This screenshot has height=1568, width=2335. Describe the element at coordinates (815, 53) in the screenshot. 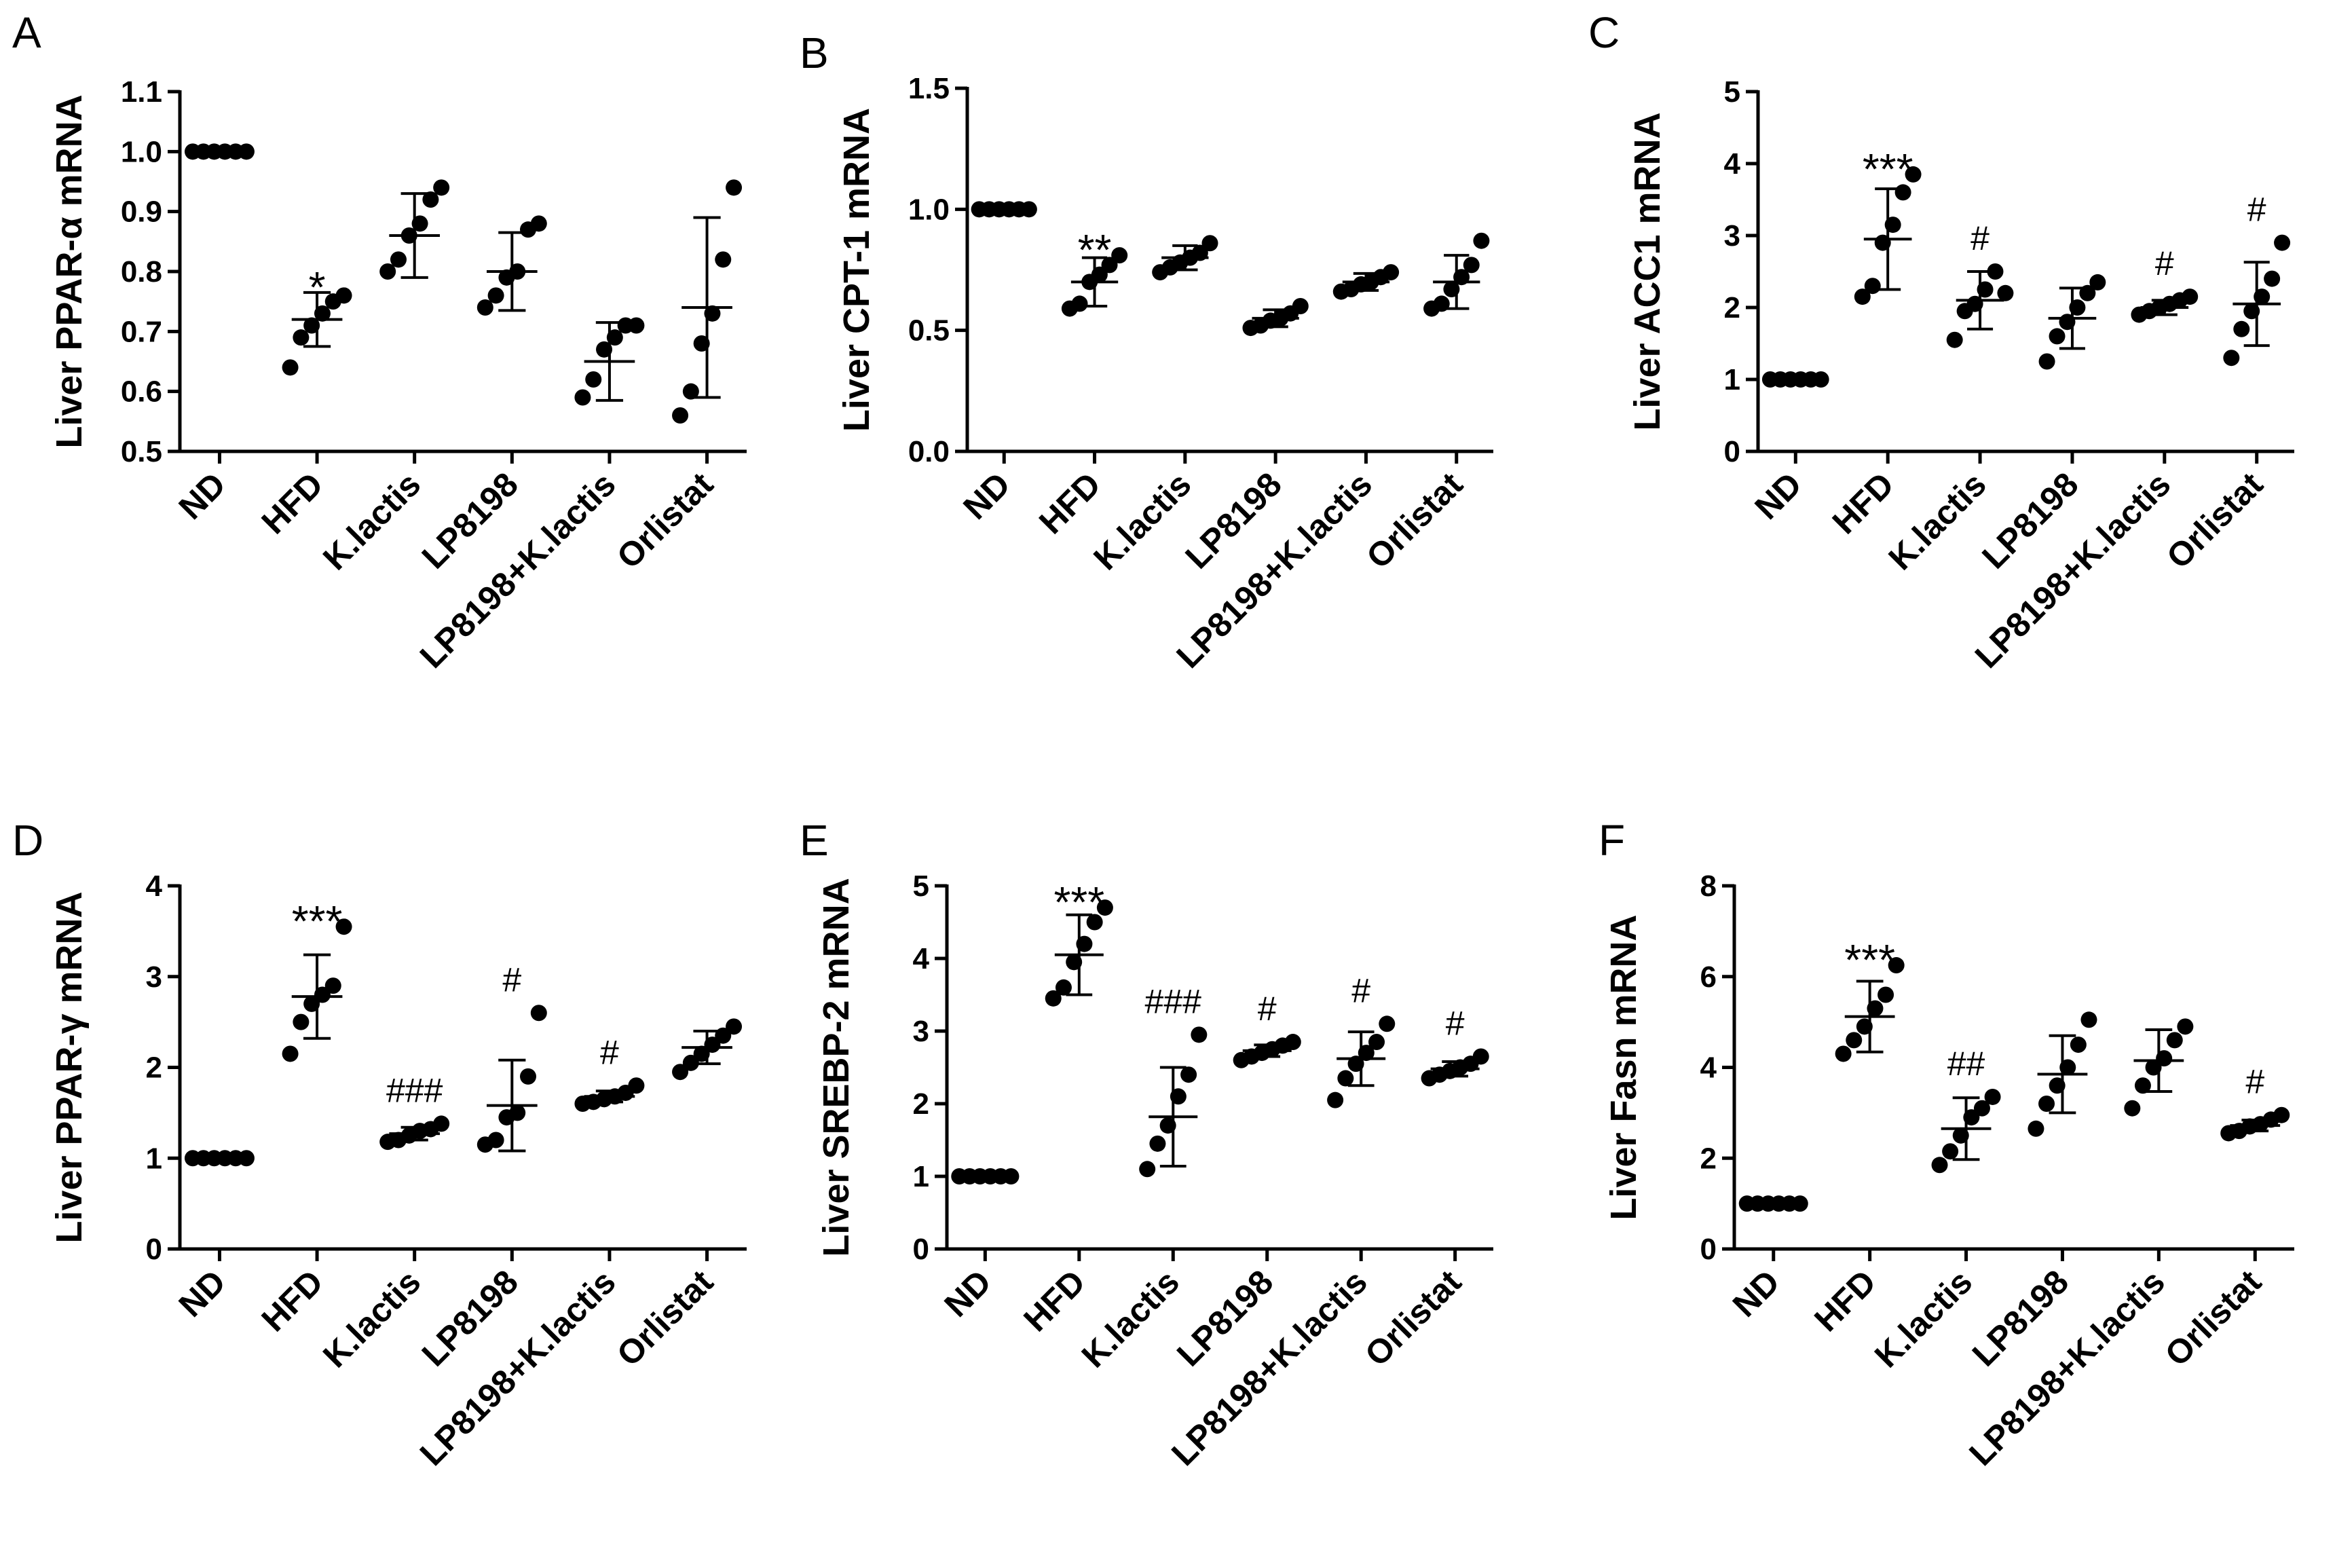

I see `panel-letter: B` at that location.